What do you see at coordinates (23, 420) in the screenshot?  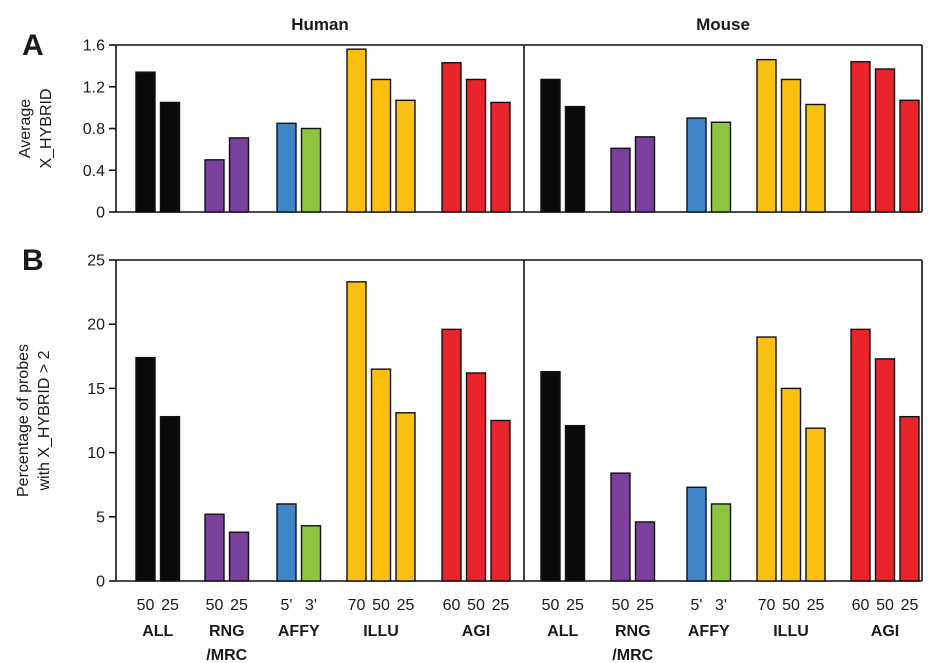 I see `y-axis-label-b-line-1: Percentage of probes` at bounding box center [23, 420].